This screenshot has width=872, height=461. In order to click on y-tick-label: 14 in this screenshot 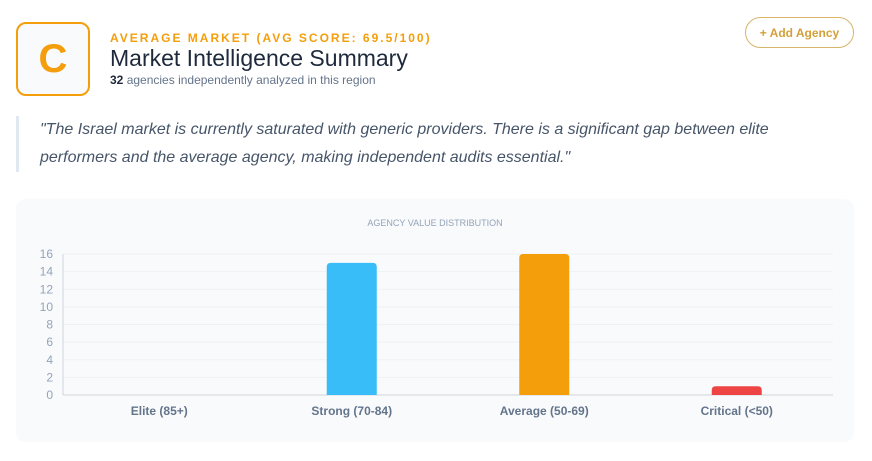, I will do `click(47, 272)`.